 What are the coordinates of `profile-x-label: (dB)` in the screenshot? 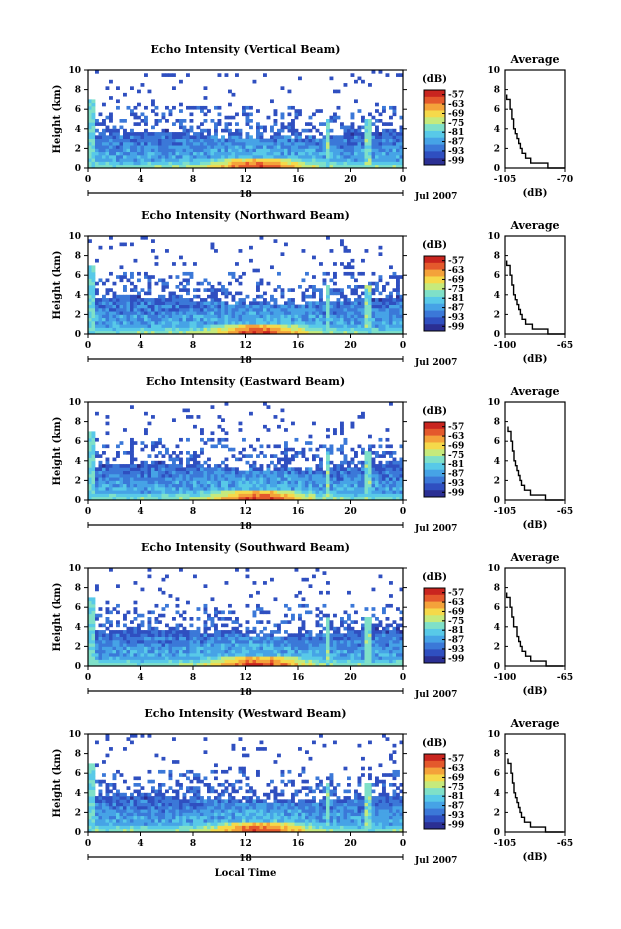 It's located at (535, 193).